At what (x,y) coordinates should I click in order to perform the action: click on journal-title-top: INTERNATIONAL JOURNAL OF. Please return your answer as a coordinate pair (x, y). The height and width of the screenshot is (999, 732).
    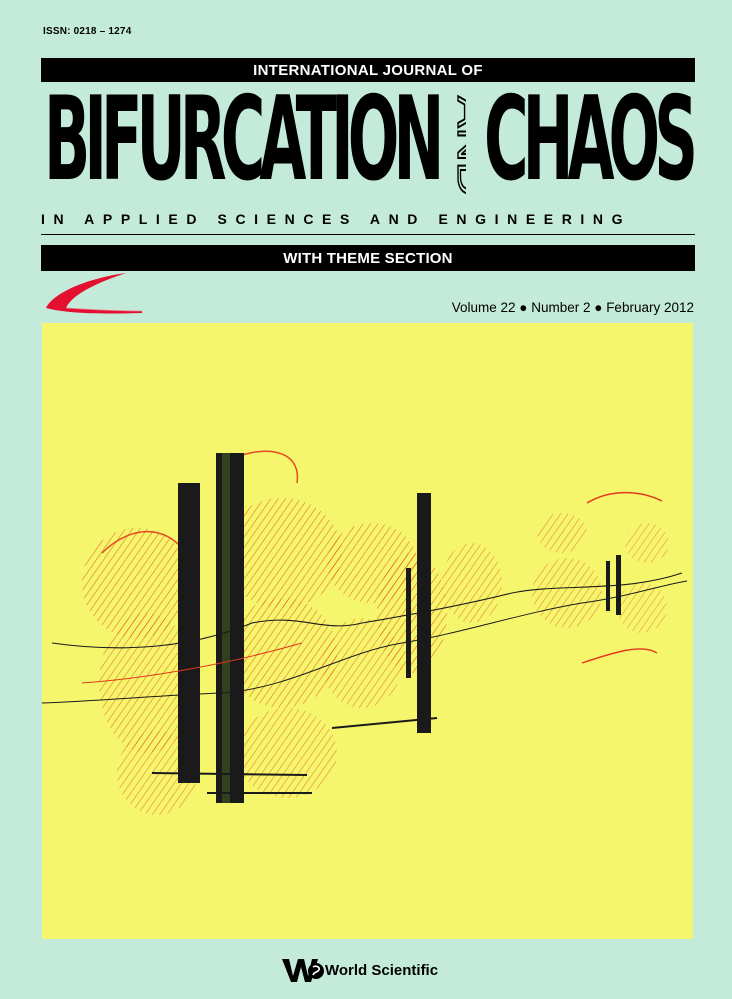
    Looking at the image, I should click on (368, 70).